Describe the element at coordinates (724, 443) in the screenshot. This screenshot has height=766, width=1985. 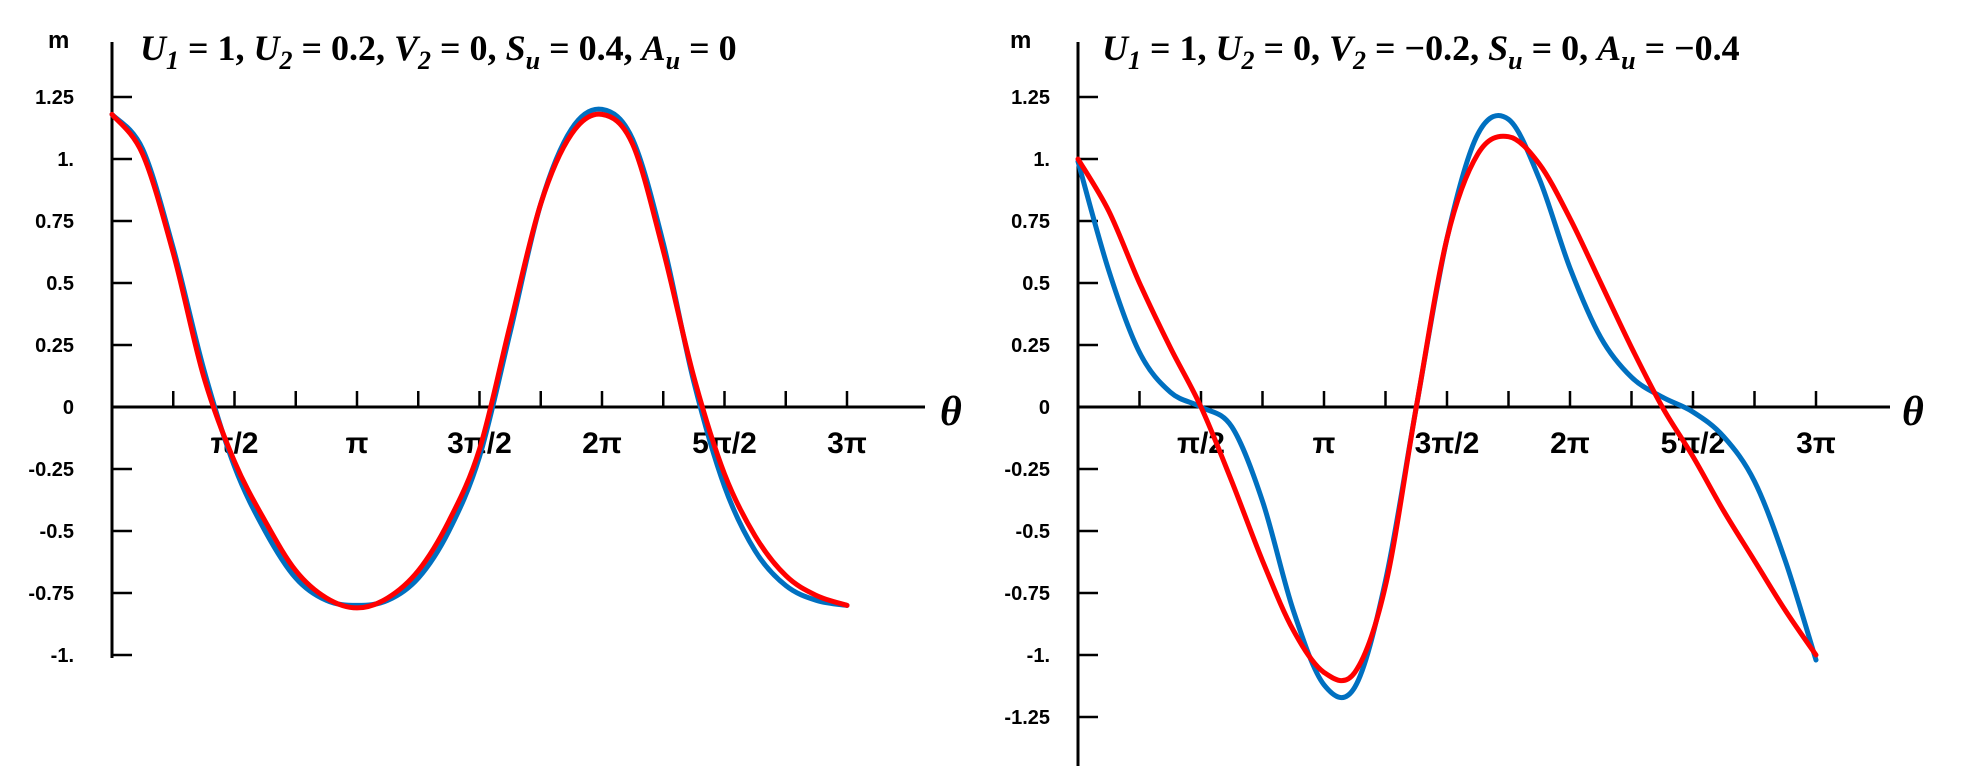
I see `x-tick-label: 5π/2` at that location.